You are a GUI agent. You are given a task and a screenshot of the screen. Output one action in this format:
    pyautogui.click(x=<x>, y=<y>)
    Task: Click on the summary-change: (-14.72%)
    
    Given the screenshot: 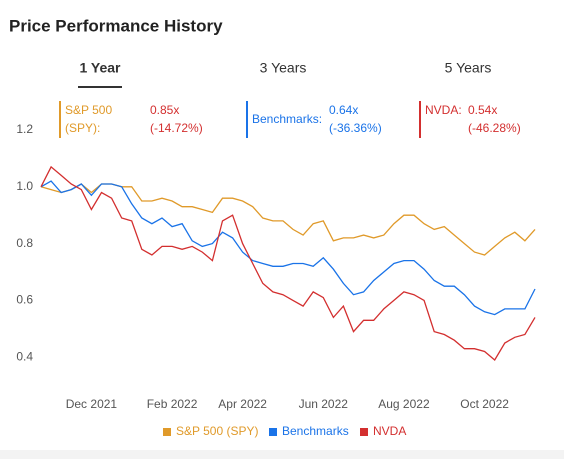 What is the action you would take?
    pyautogui.click(x=176, y=128)
    